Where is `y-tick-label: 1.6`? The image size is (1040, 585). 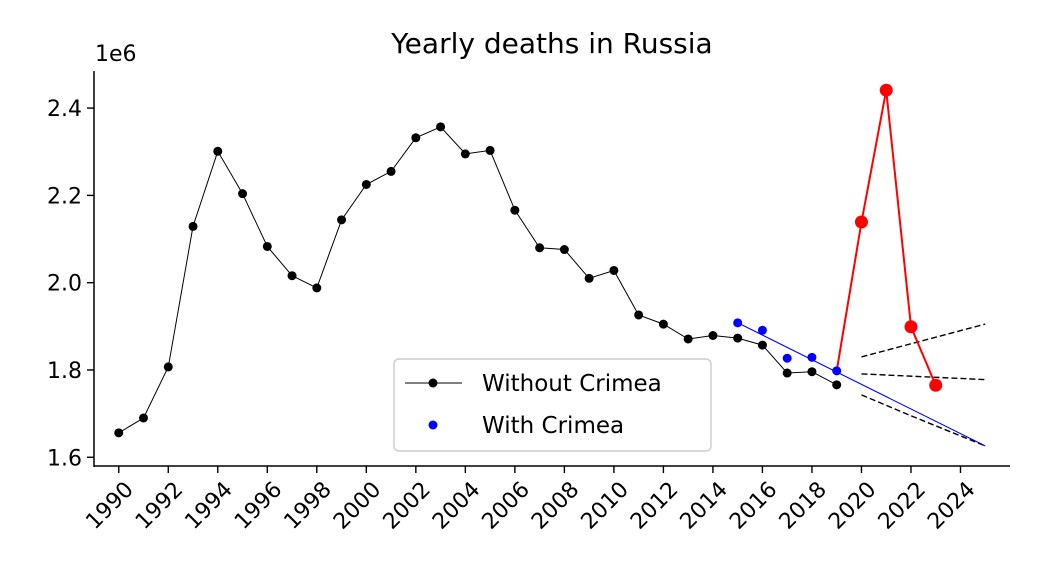
y-tick-label: 1.6 is located at coordinates (64, 458).